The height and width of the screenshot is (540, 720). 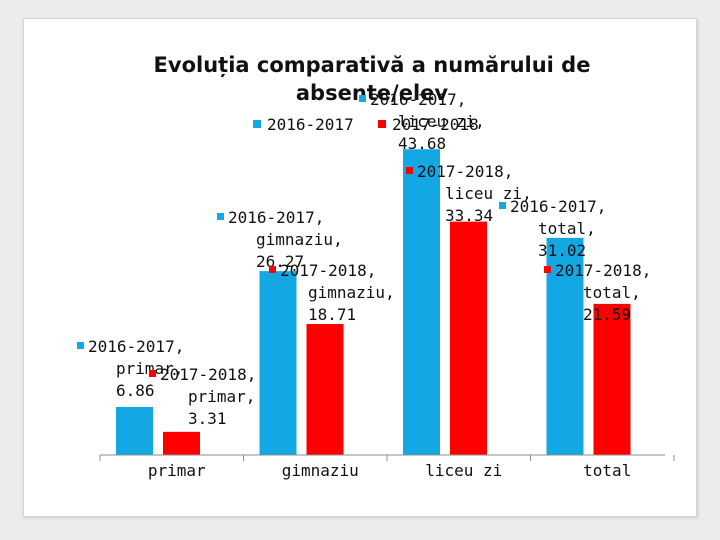 I want to click on svg-text:2017-2018,liceu zi,33.34: 2017-2018, liceu zi, 33.34, so click(x=474, y=193).